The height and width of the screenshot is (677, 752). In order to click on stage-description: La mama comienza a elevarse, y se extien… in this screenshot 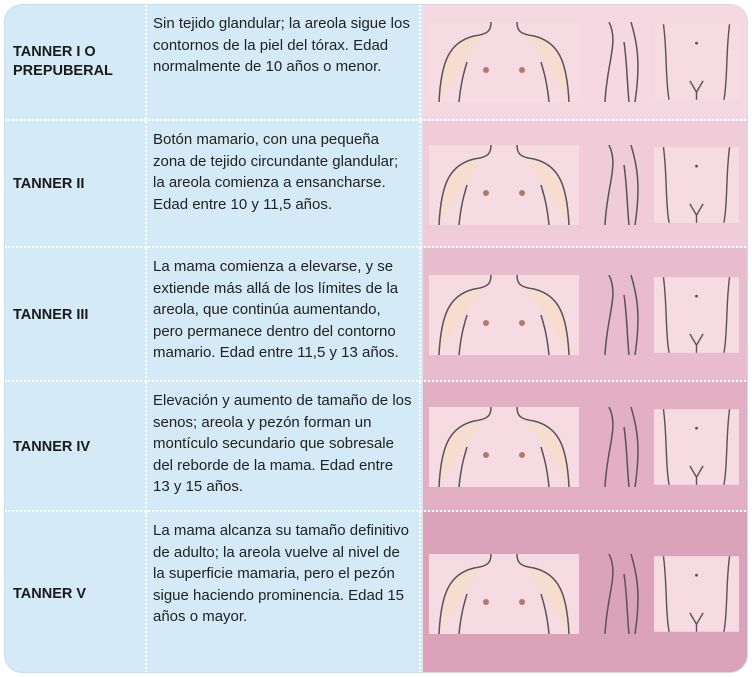, I will do `click(283, 315)`.